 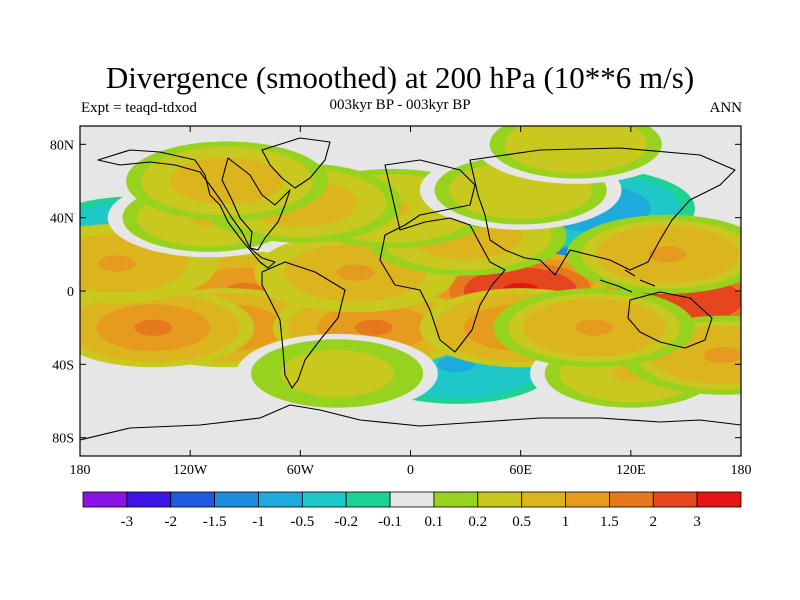 What do you see at coordinates (726, 108) in the screenshot?
I see `season-label: ANN` at bounding box center [726, 108].